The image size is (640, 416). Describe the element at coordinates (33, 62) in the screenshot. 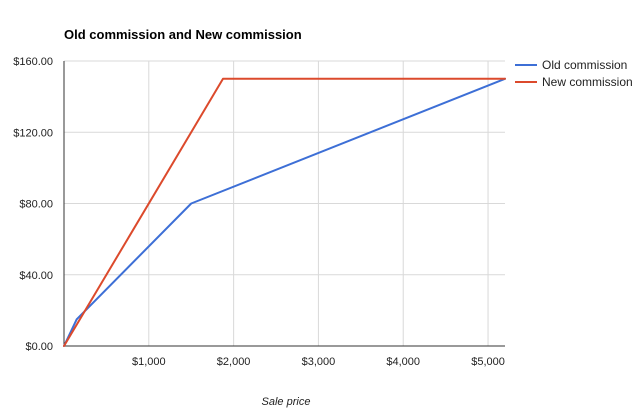

I see `y-tick-label: $160.00` at that location.